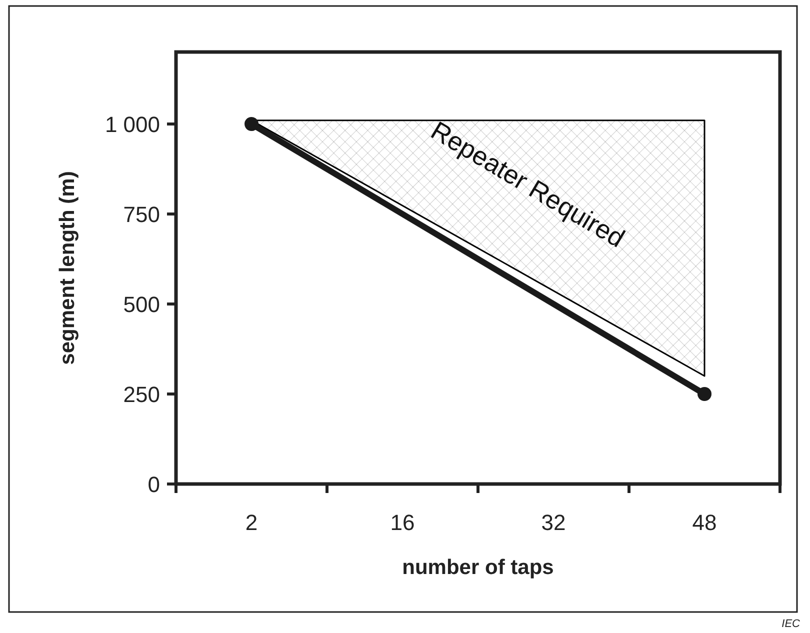  What do you see at coordinates (704, 522) in the screenshot?
I see `x-tick-label: 48` at bounding box center [704, 522].